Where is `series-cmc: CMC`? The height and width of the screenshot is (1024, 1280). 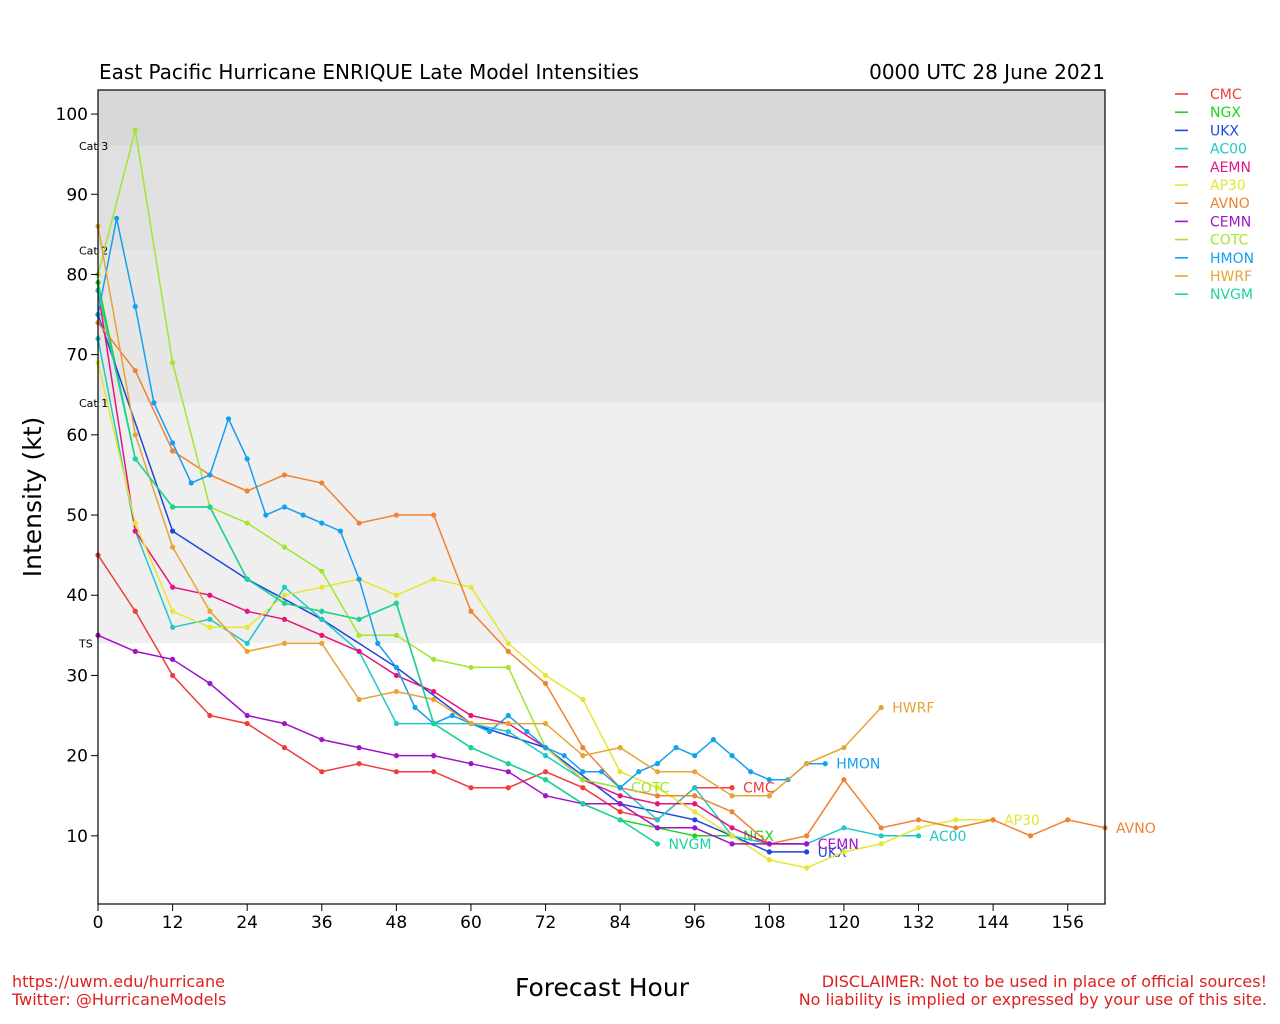
series-cmc: CMC is located at coordinates (435, 687).